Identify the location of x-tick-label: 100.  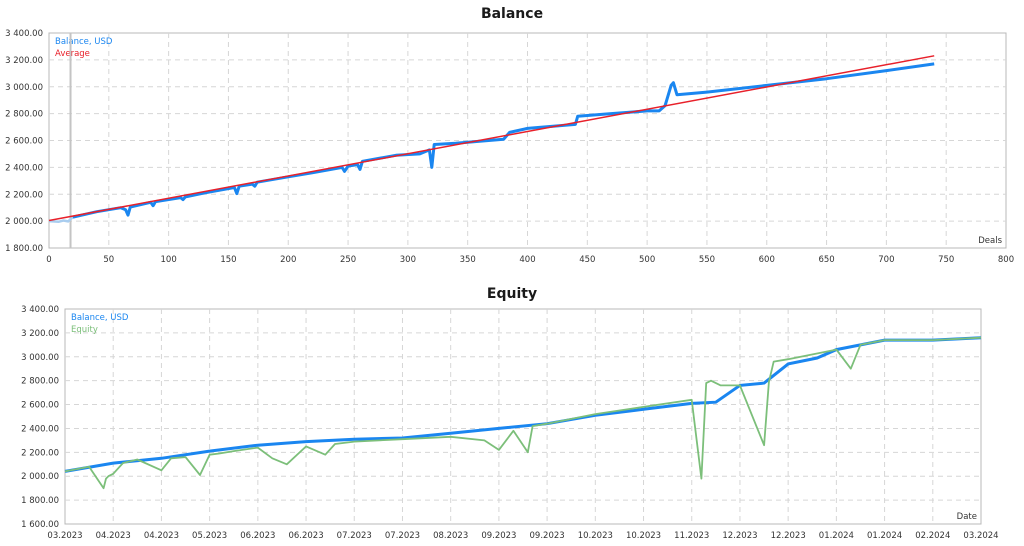
(169, 260).